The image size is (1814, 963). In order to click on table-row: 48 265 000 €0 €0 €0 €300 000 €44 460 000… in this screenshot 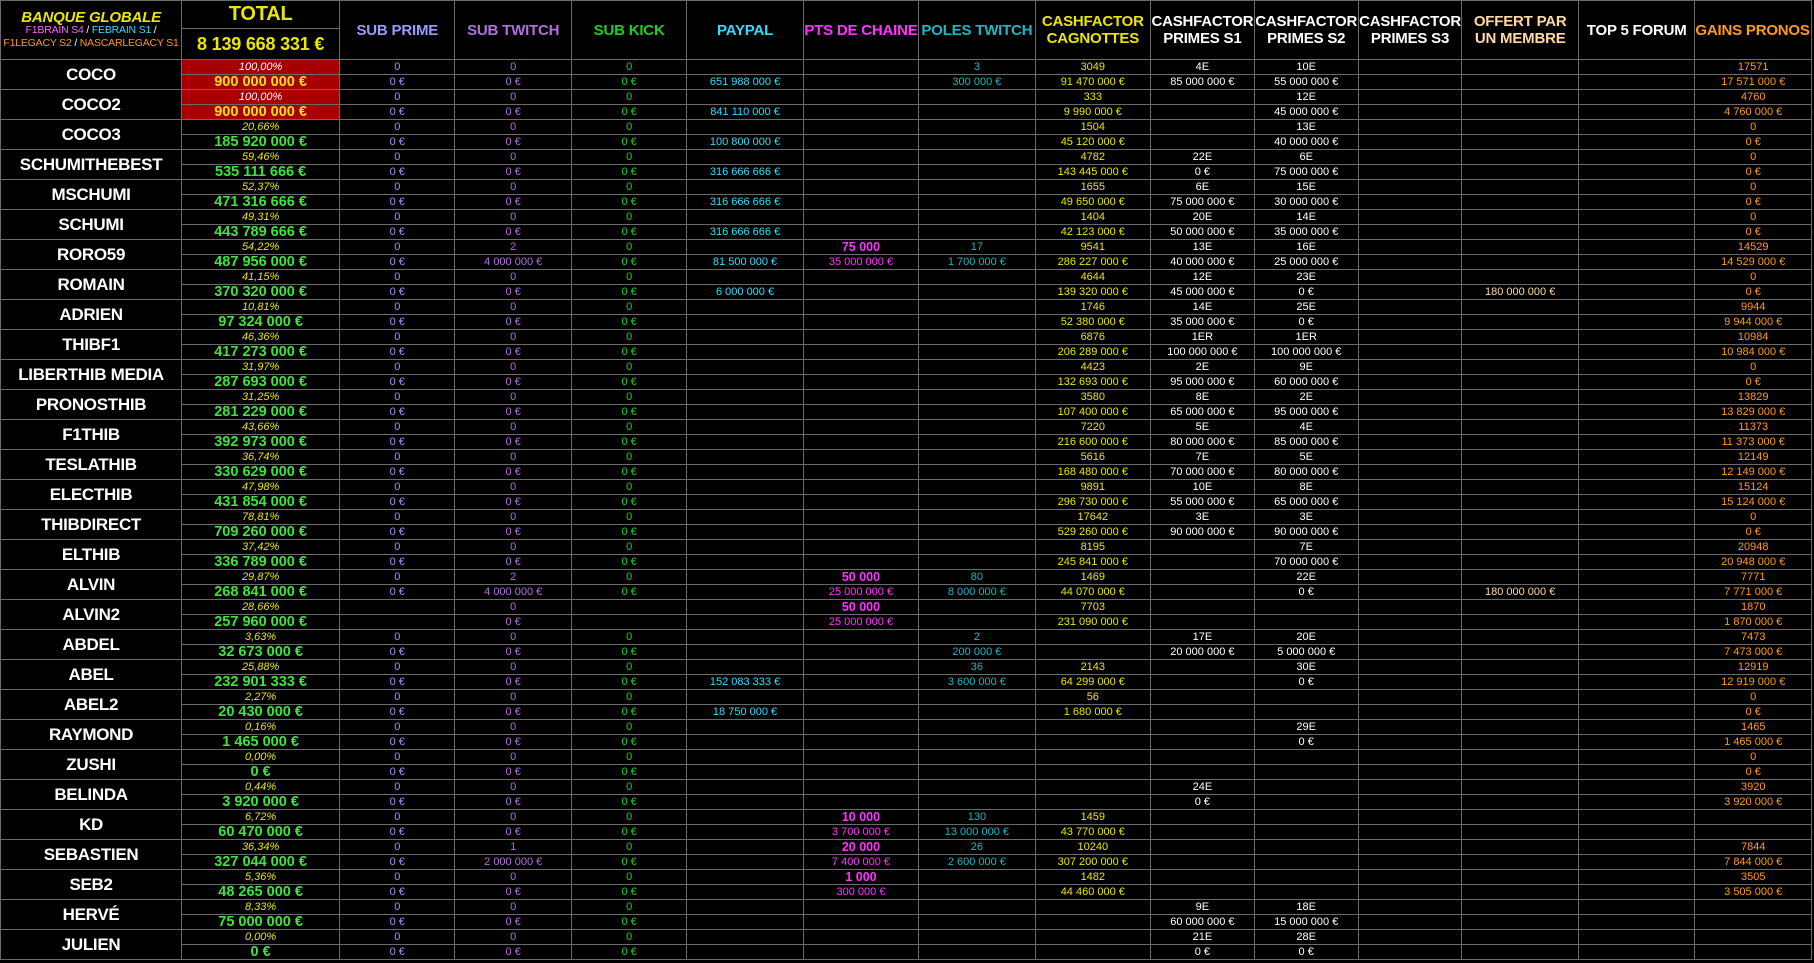, I will do `click(906, 892)`.